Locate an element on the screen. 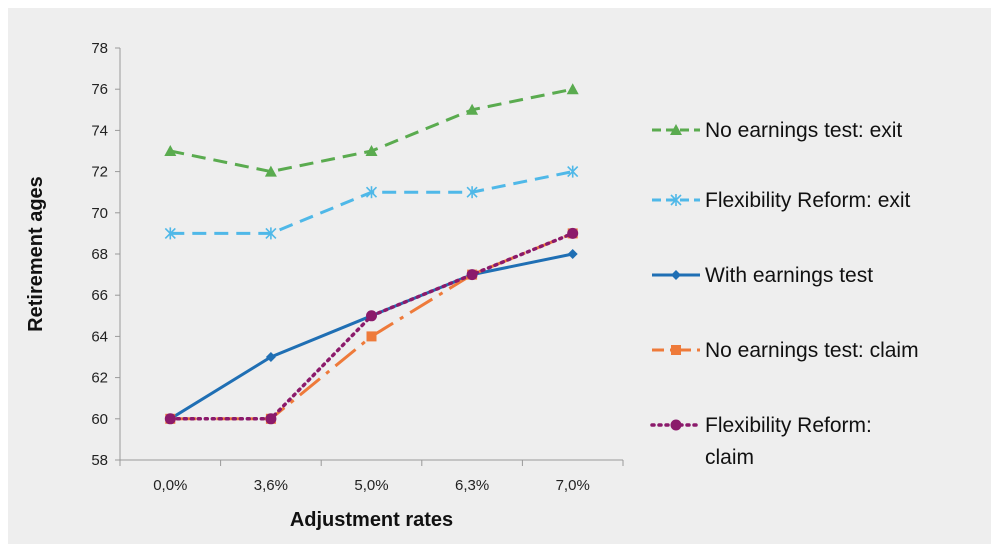 The image size is (999, 552). x-tick-label: 0,0% is located at coordinates (170, 485).